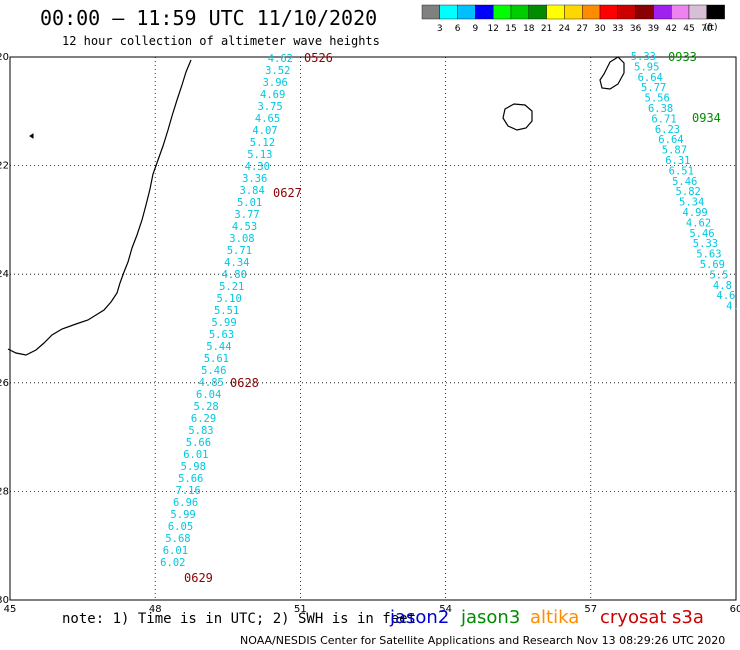 Image resolution: width=740 pixels, height=650 pixels. Describe the element at coordinates (722, 286) in the screenshot. I see `wave-height-value: 4.8` at that location.